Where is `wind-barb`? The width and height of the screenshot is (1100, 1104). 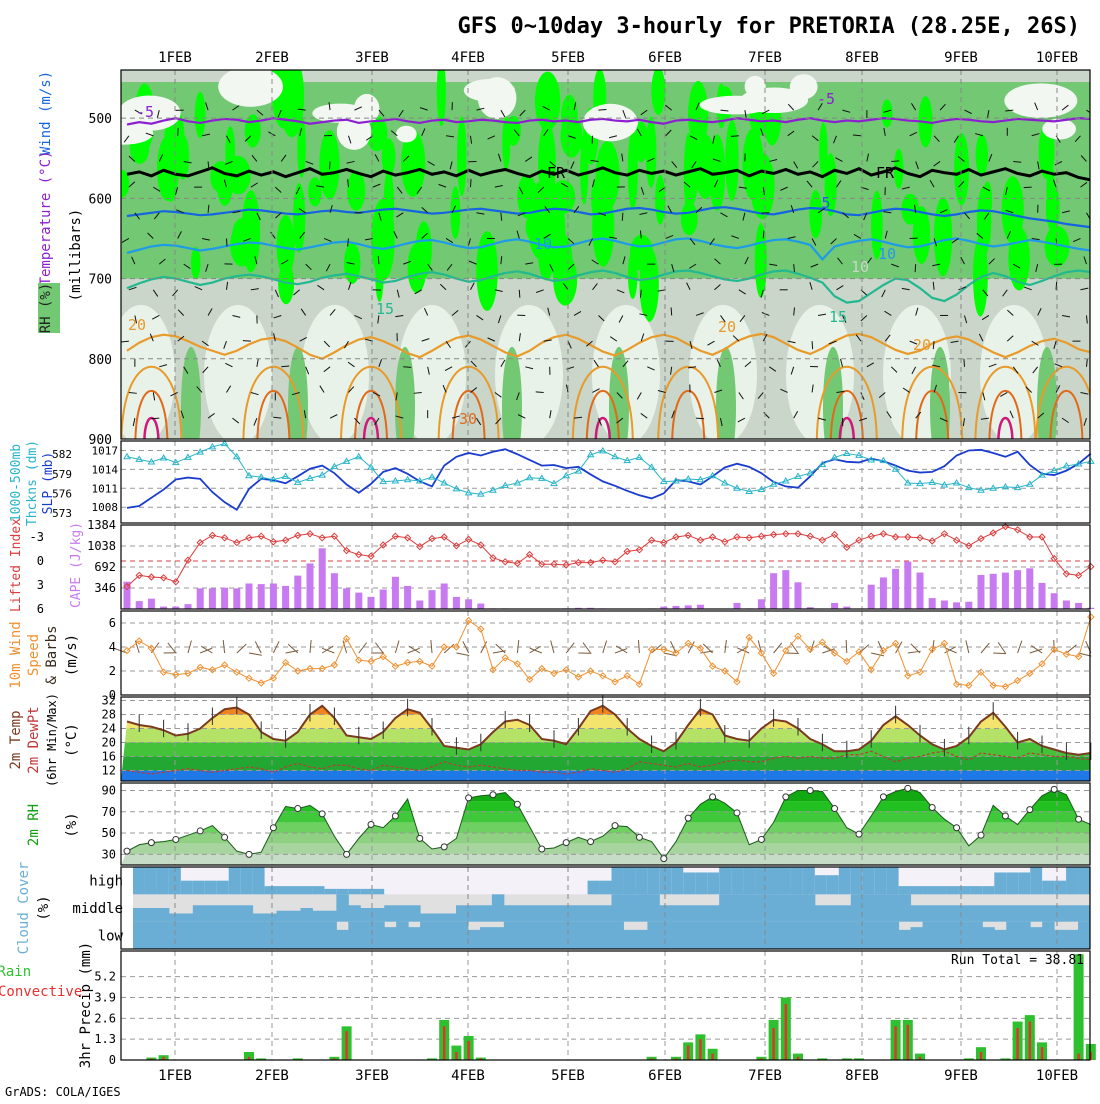 wind-barb is located at coordinates (964, 363).